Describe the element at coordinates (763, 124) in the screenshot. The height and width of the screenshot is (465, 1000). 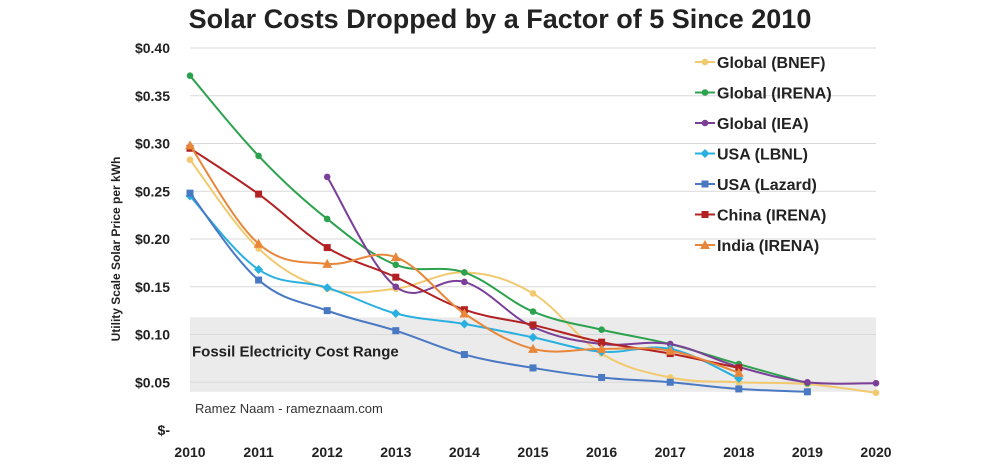
I see `legend-label: Global (IEA)` at that location.